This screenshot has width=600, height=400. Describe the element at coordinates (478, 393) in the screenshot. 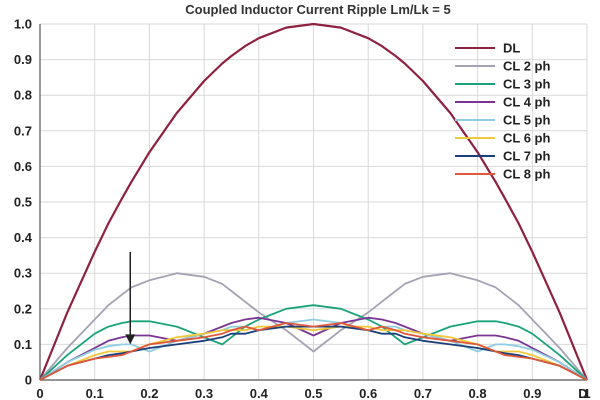

I see `x-tick-label: 0.8` at that location.